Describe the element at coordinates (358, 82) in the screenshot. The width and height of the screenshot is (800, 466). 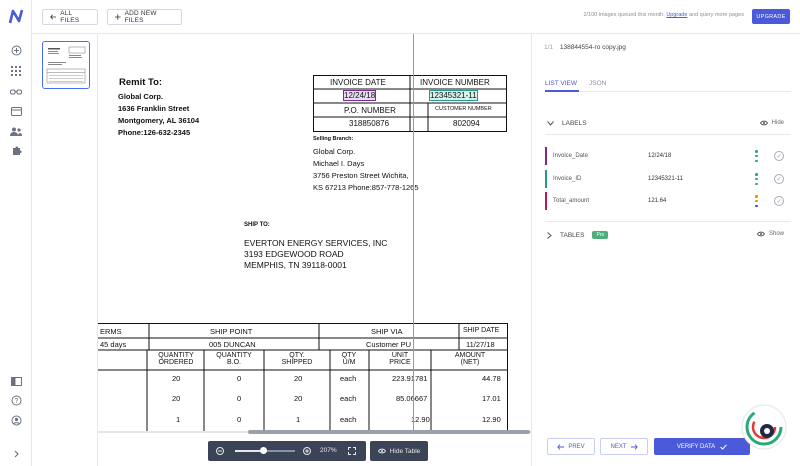
I see `invoice-date-header: INVOICE DATE` at that location.